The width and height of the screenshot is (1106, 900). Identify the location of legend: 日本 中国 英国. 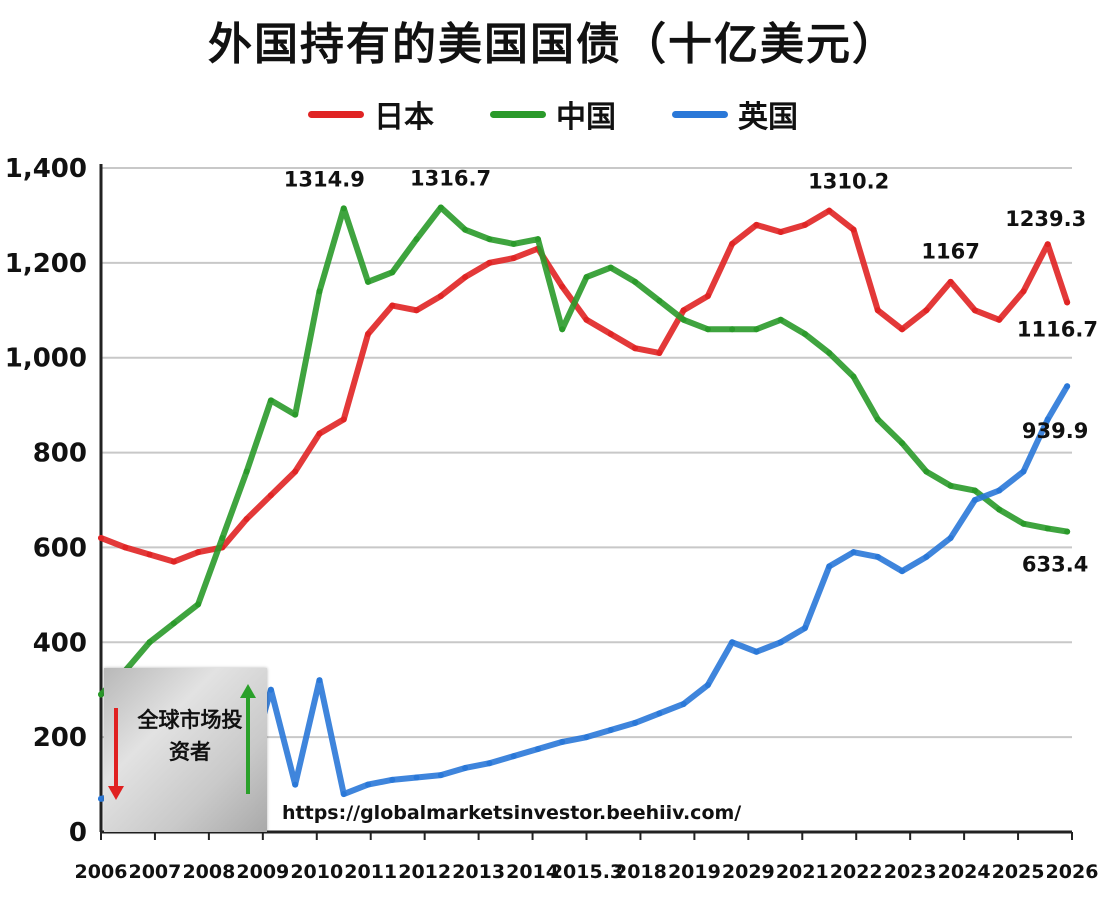
(553, 114).